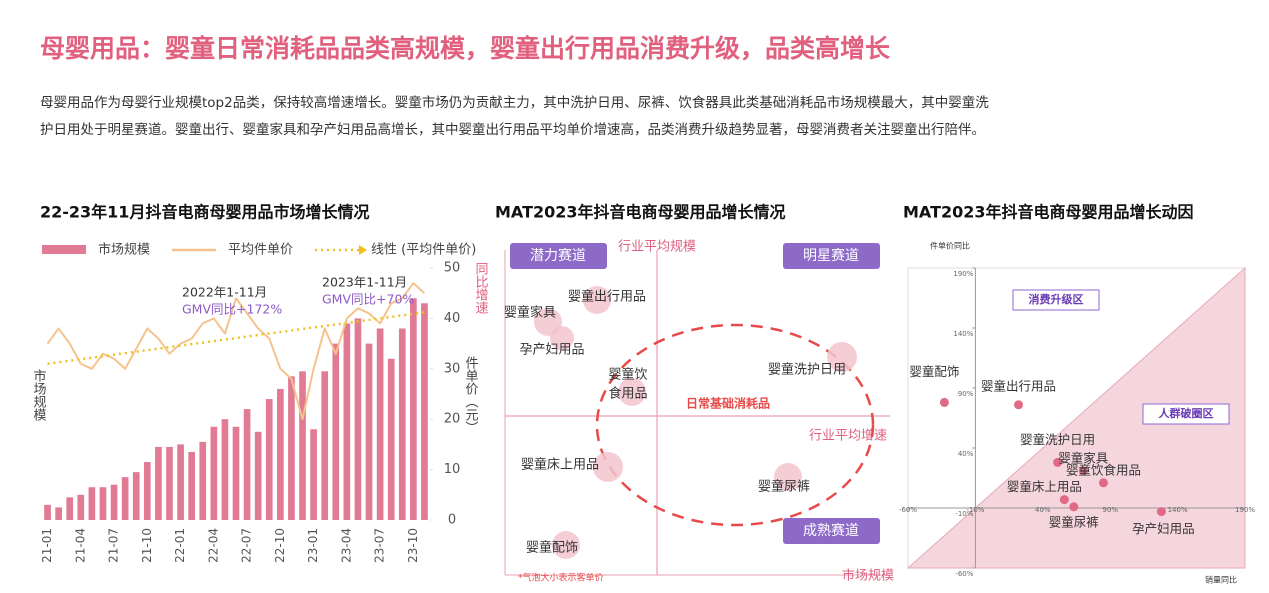  Describe the element at coordinates (363, 250) in the screenshot. I see `legend-arrow` at that location.